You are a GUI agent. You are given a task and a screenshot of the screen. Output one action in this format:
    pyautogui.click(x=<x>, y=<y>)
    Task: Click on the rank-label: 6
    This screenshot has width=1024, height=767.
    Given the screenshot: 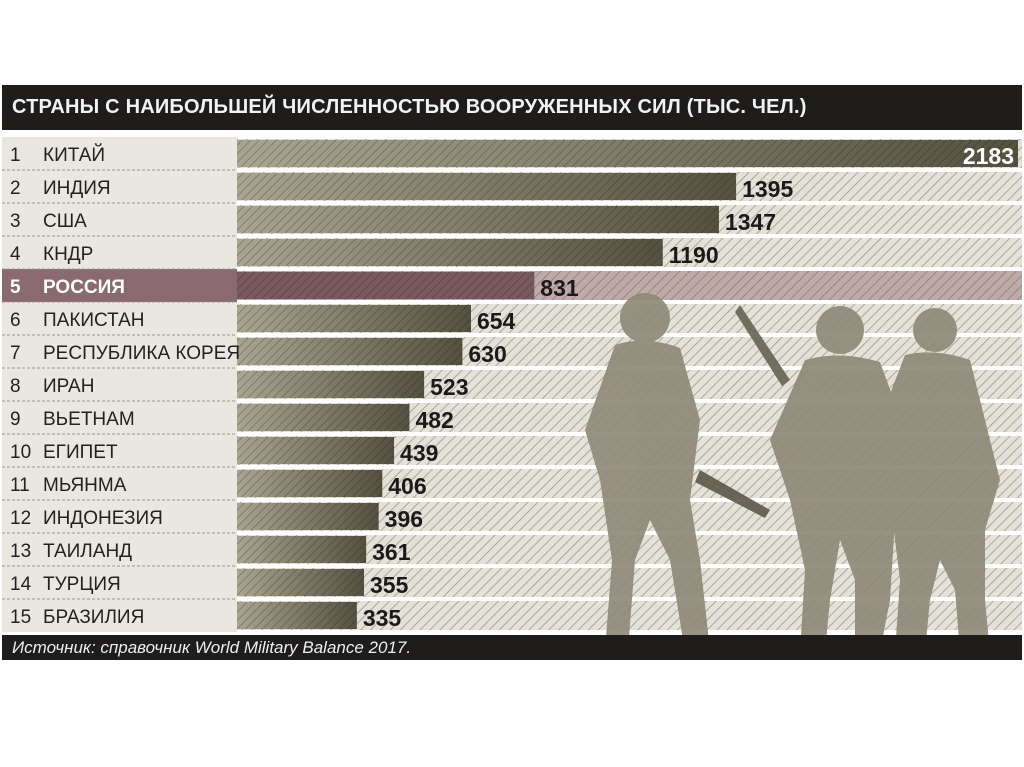 What is the action you would take?
    pyautogui.click(x=15, y=320)
    